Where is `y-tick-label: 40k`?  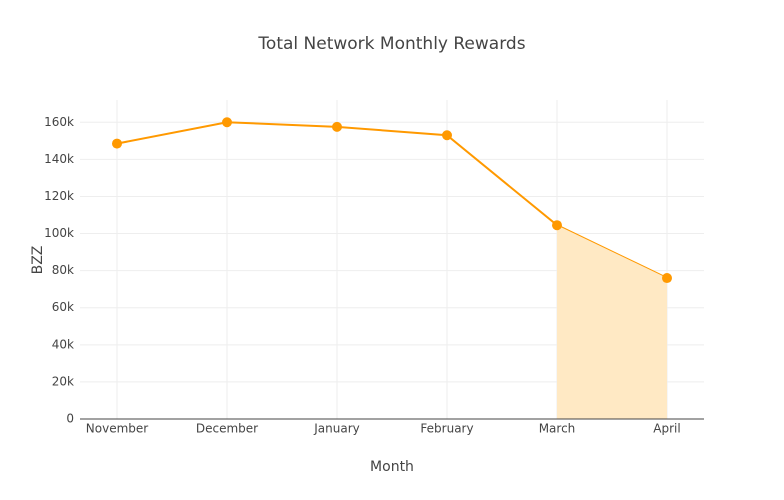
y-tick-label: 40k is located at coordinates (63, 344).